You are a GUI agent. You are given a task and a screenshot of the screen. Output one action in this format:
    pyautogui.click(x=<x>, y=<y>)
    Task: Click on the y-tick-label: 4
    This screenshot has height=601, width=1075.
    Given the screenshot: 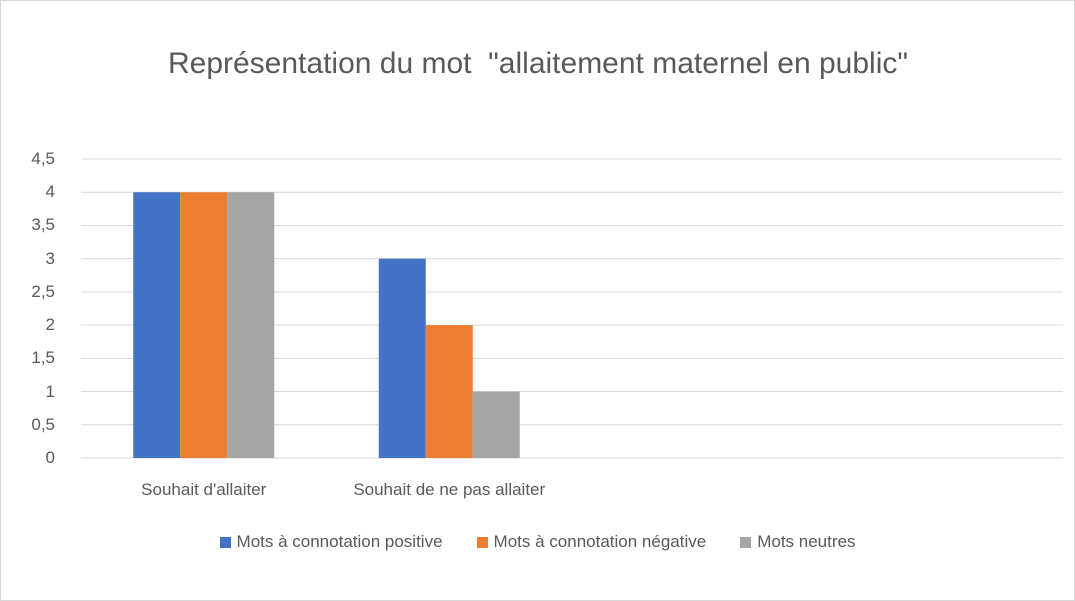 What is the action you would take?
    pyautogui.click(x=50, y=192)
    